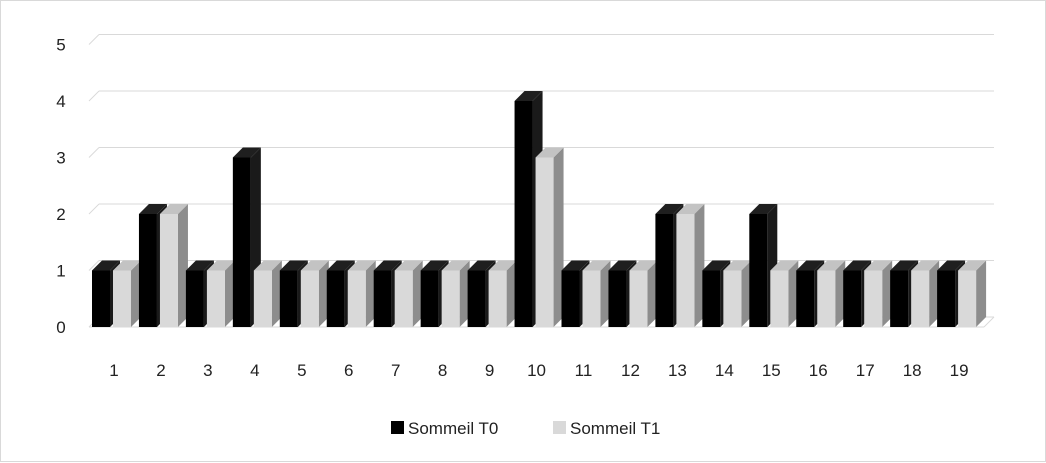 This screenshot has width=1046, height=463. What do you see at coordinates (207, 370) in the screenshot?
I see `x-tick-label: 3` at bounding box center [207, 370].